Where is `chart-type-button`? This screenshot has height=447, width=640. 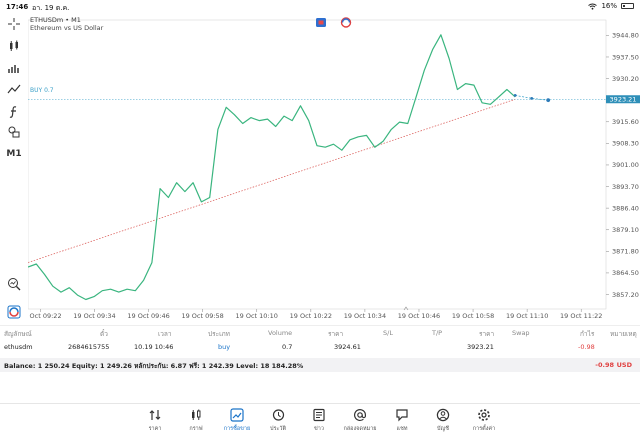 chart-type-button is located at coordinates (14, 46).